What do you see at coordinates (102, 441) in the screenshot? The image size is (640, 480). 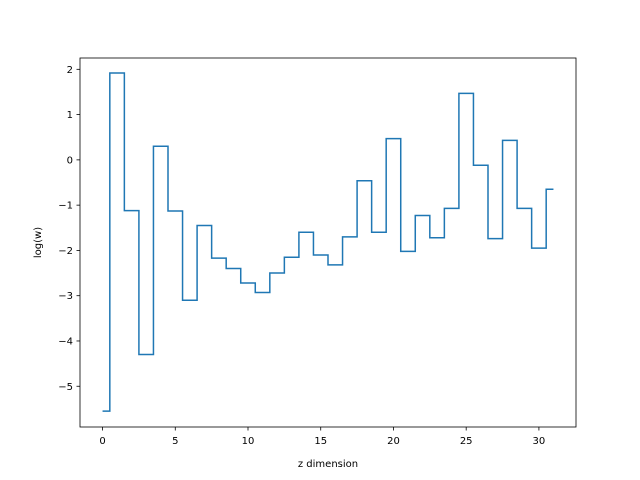 I see `x-tick-label: 0` at bounding box center [102, 441].